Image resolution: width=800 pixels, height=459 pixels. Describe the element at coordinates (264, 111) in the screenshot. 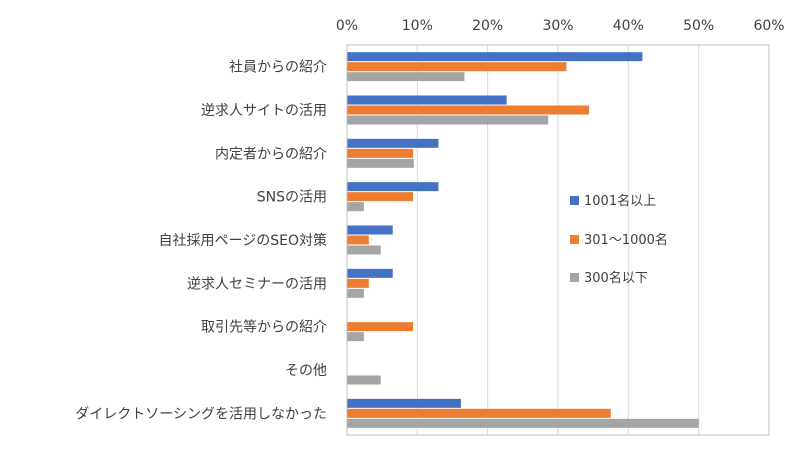

I see `category-label: 逆求人サイトの活用` at that location.